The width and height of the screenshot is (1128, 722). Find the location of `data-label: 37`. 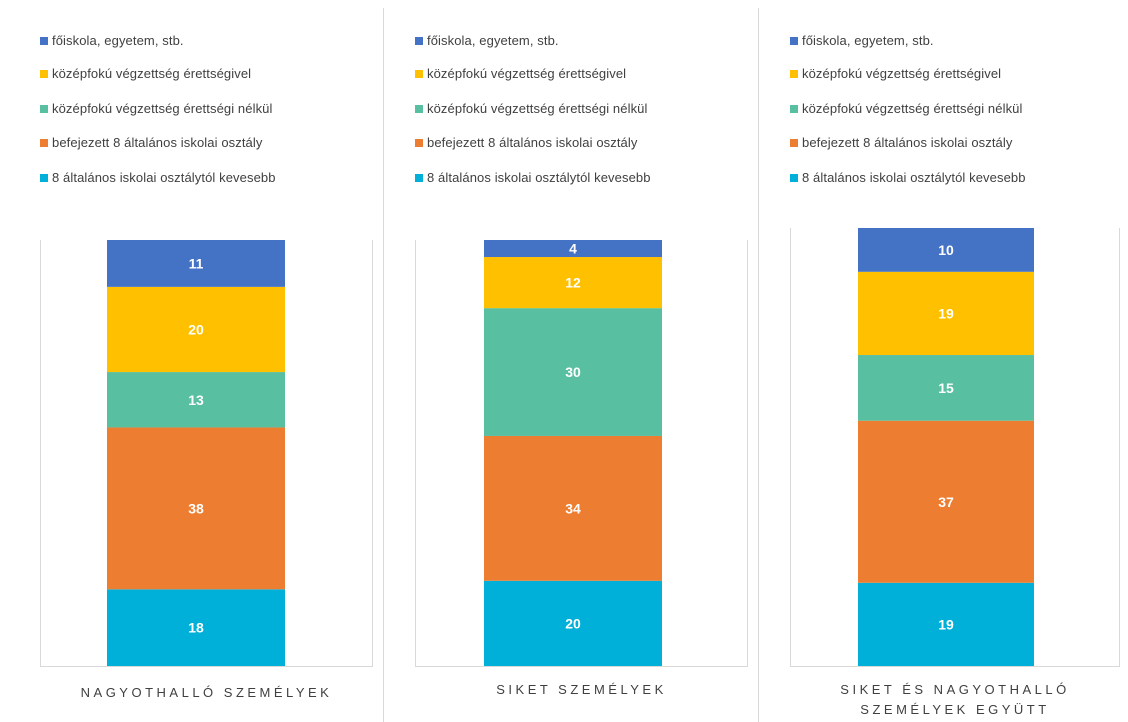

data-label: 37 is located at coordinates (946, 502).